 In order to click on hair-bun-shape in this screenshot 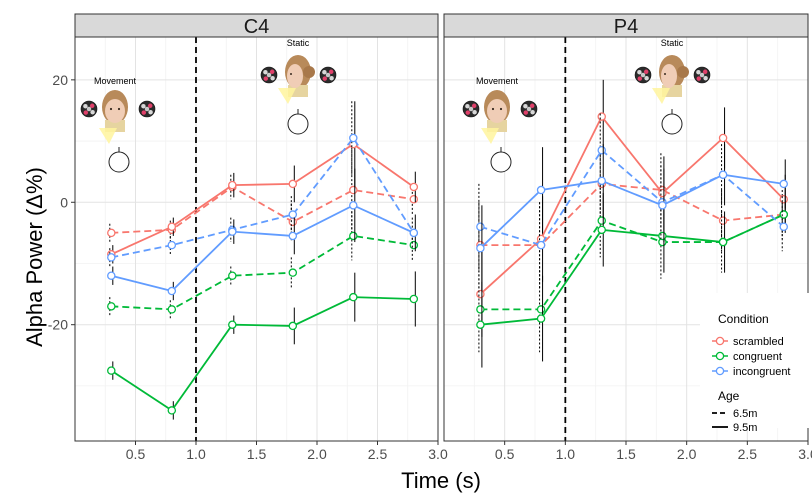, I will do `click(309, 72)`.